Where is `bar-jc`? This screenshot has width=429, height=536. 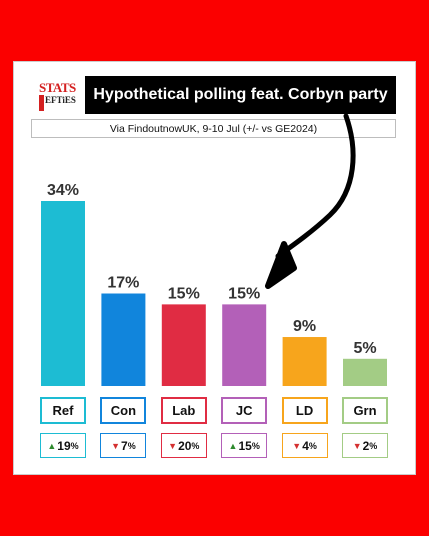
bar-jc is located at coordinates (244, 345).